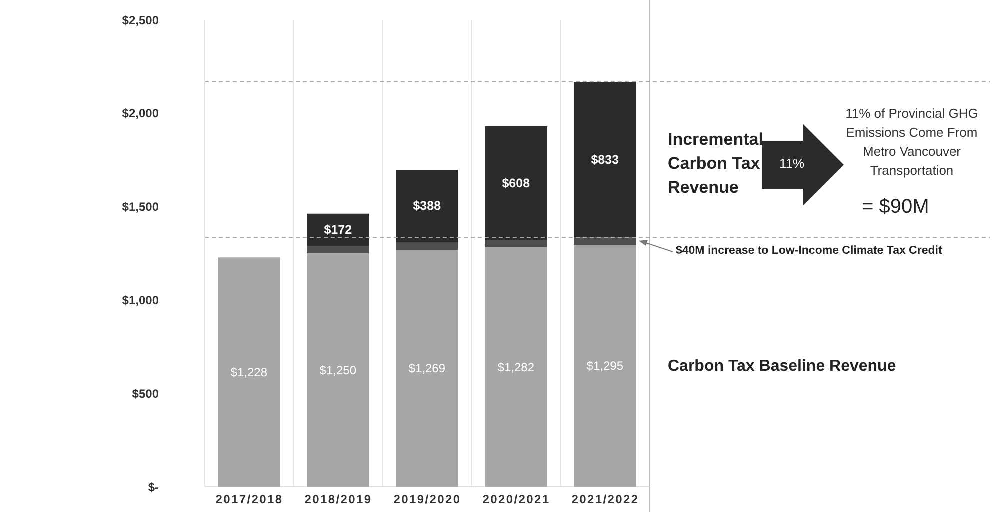 The image size is (996, 512). I want to click on data-label: $1,269, so click(427, 368).